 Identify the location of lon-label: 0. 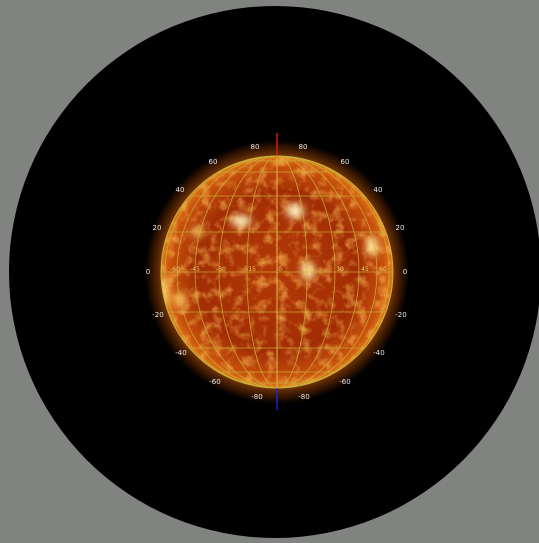
(280, 269).